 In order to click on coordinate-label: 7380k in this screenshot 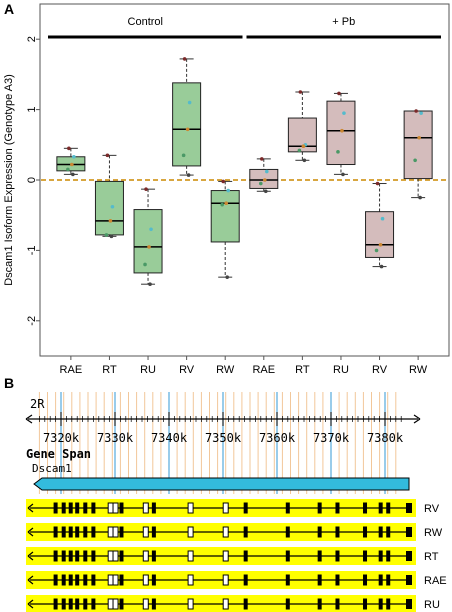, I will do `click(385, 438)`.